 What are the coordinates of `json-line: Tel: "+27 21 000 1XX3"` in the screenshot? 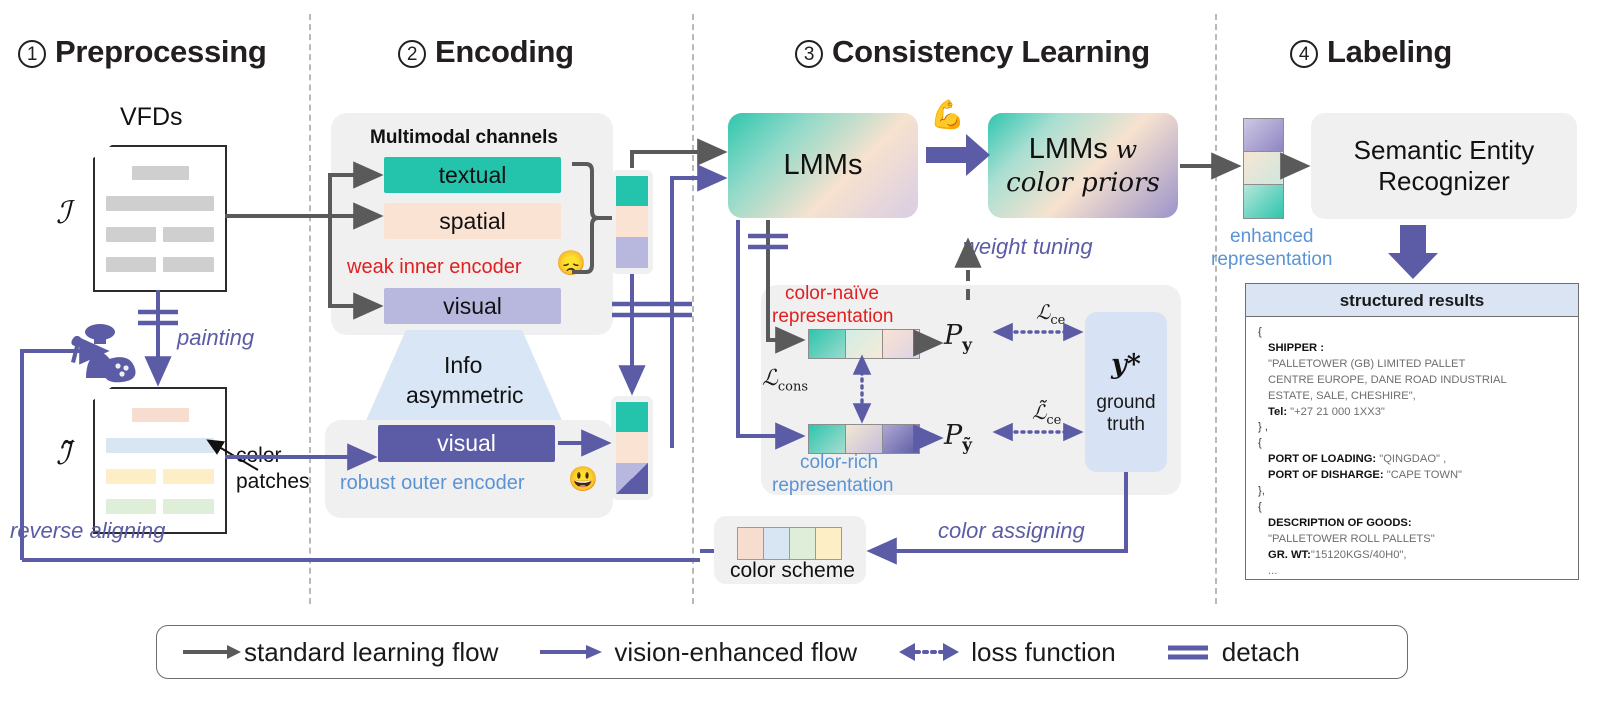 It's located at (1326, 411).